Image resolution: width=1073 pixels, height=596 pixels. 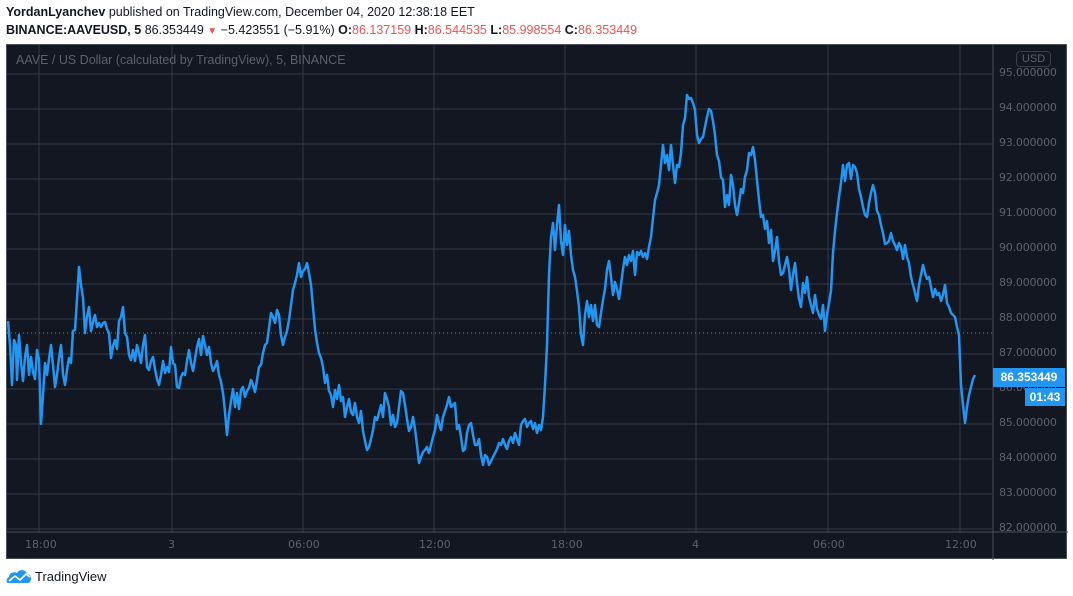 I want to click on brand-name: TradingView, so click(x=71, y=576).